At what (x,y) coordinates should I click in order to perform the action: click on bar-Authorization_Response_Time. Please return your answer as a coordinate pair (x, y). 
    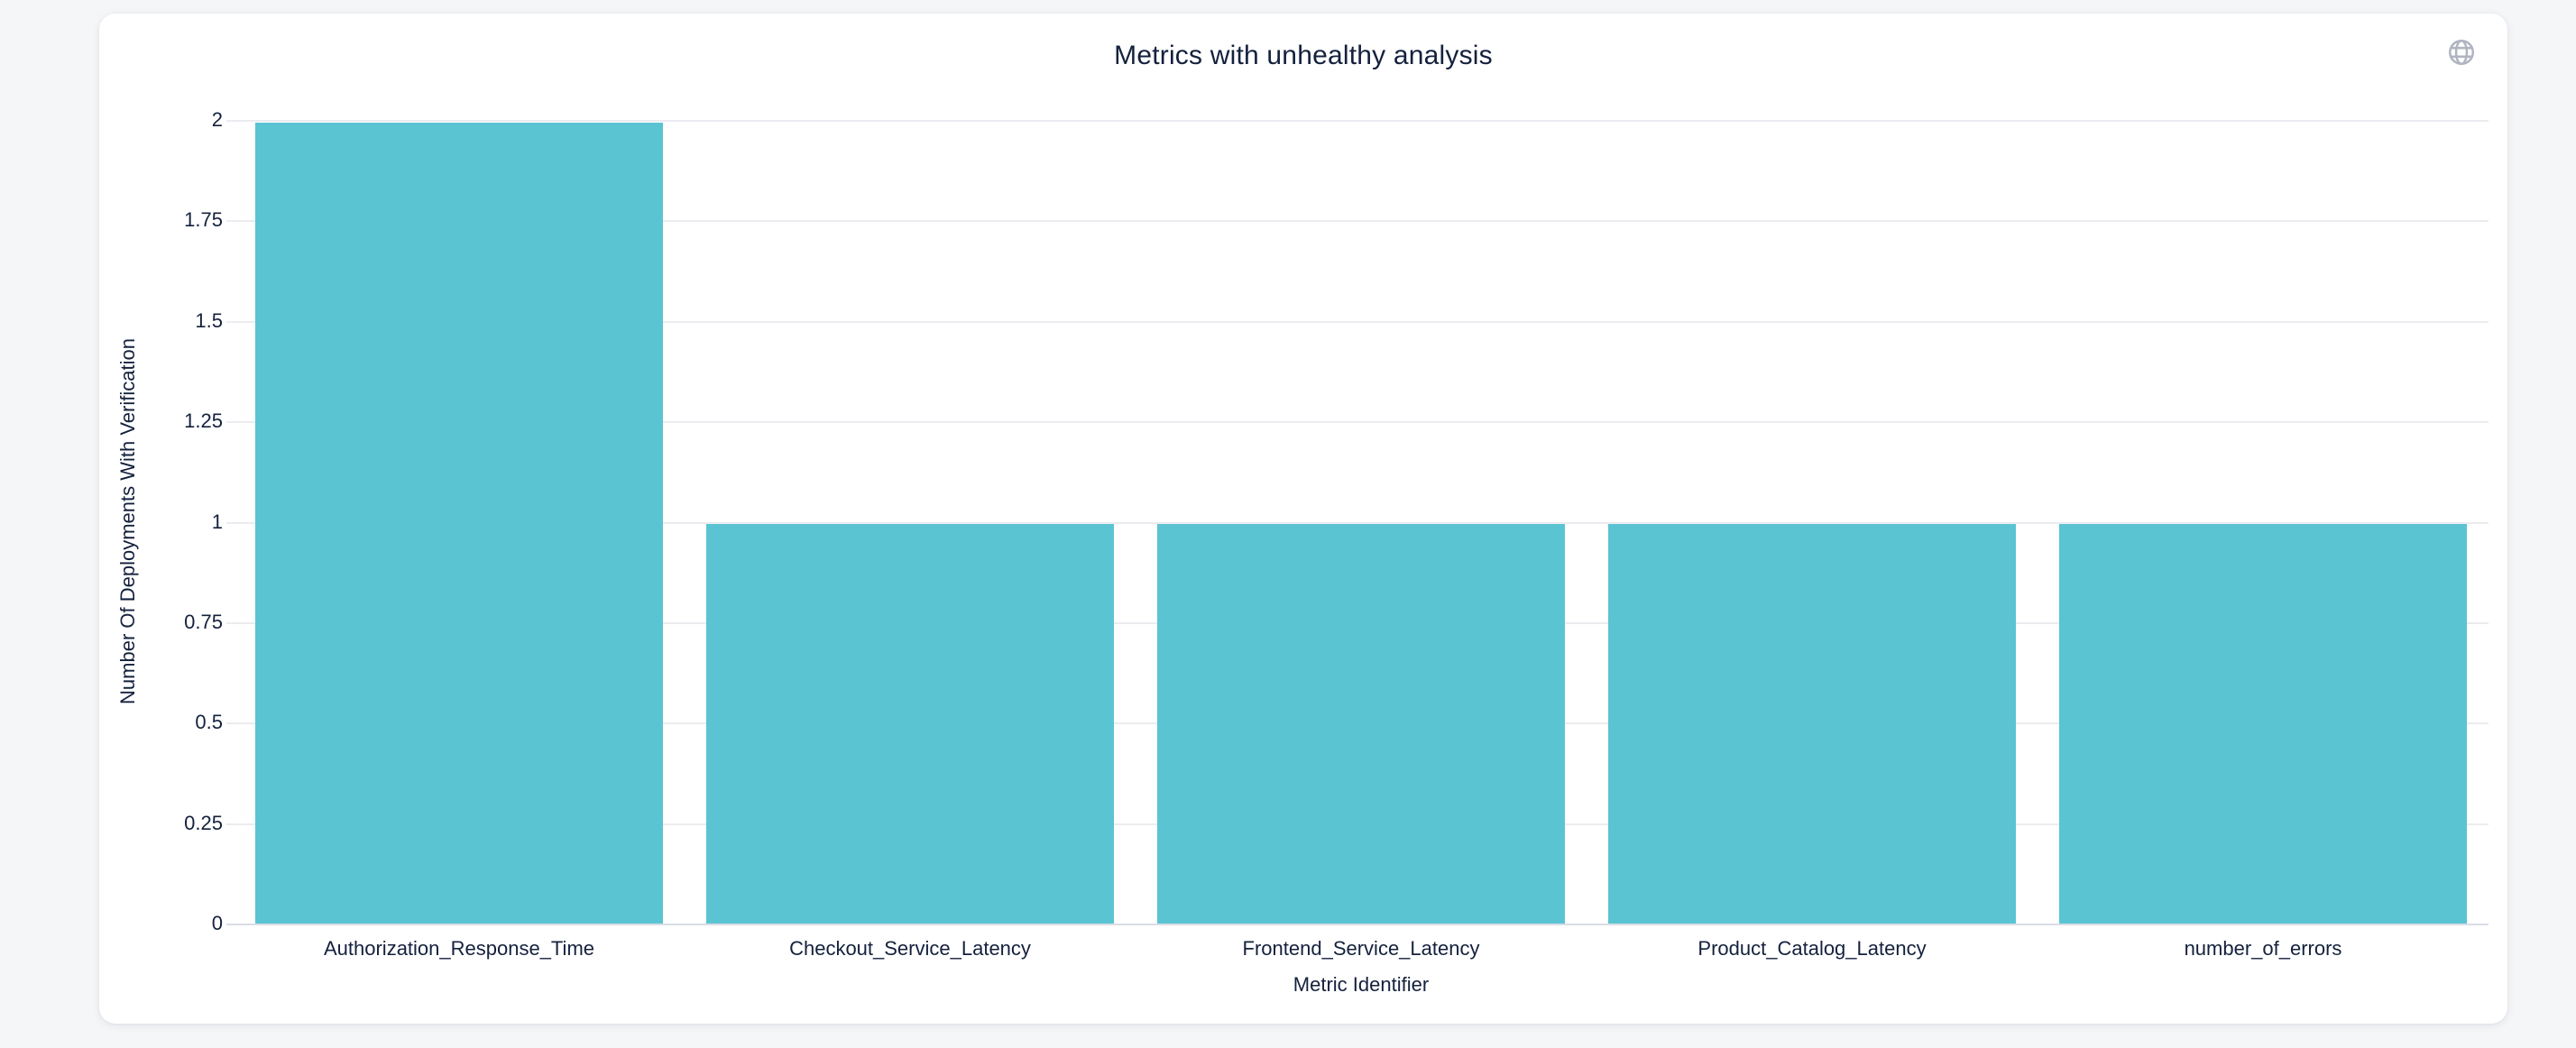
    Looking at the image, I should click on (459, 524).